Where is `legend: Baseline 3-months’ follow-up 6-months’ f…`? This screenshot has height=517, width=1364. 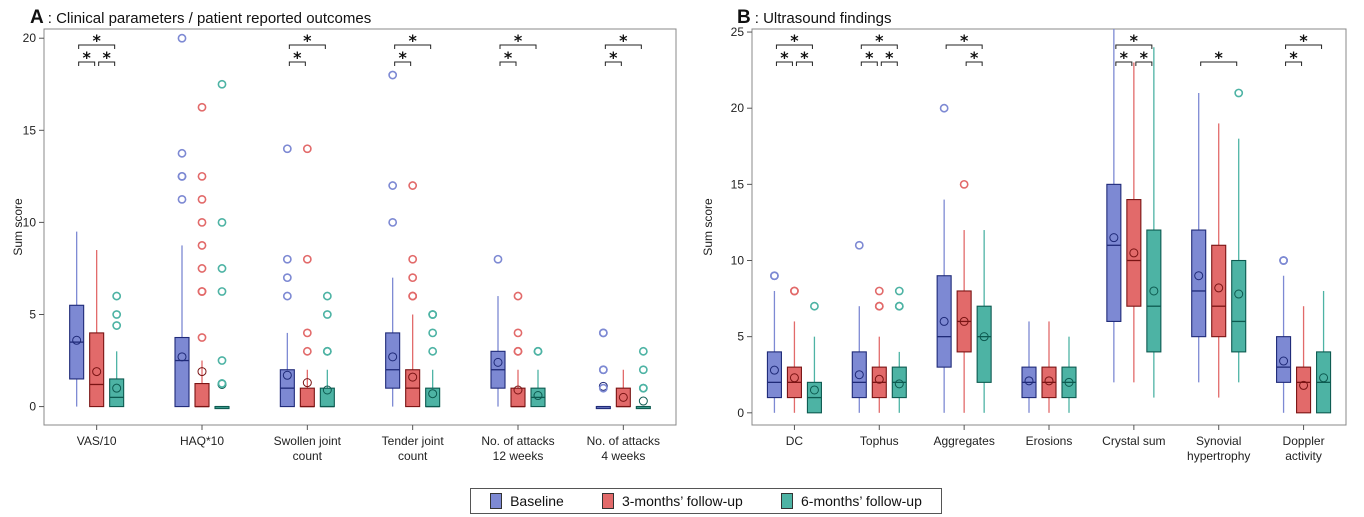
legend: Baseline 3-months’ follow-up 6-months’ f… is located at coordinates (706, 501).